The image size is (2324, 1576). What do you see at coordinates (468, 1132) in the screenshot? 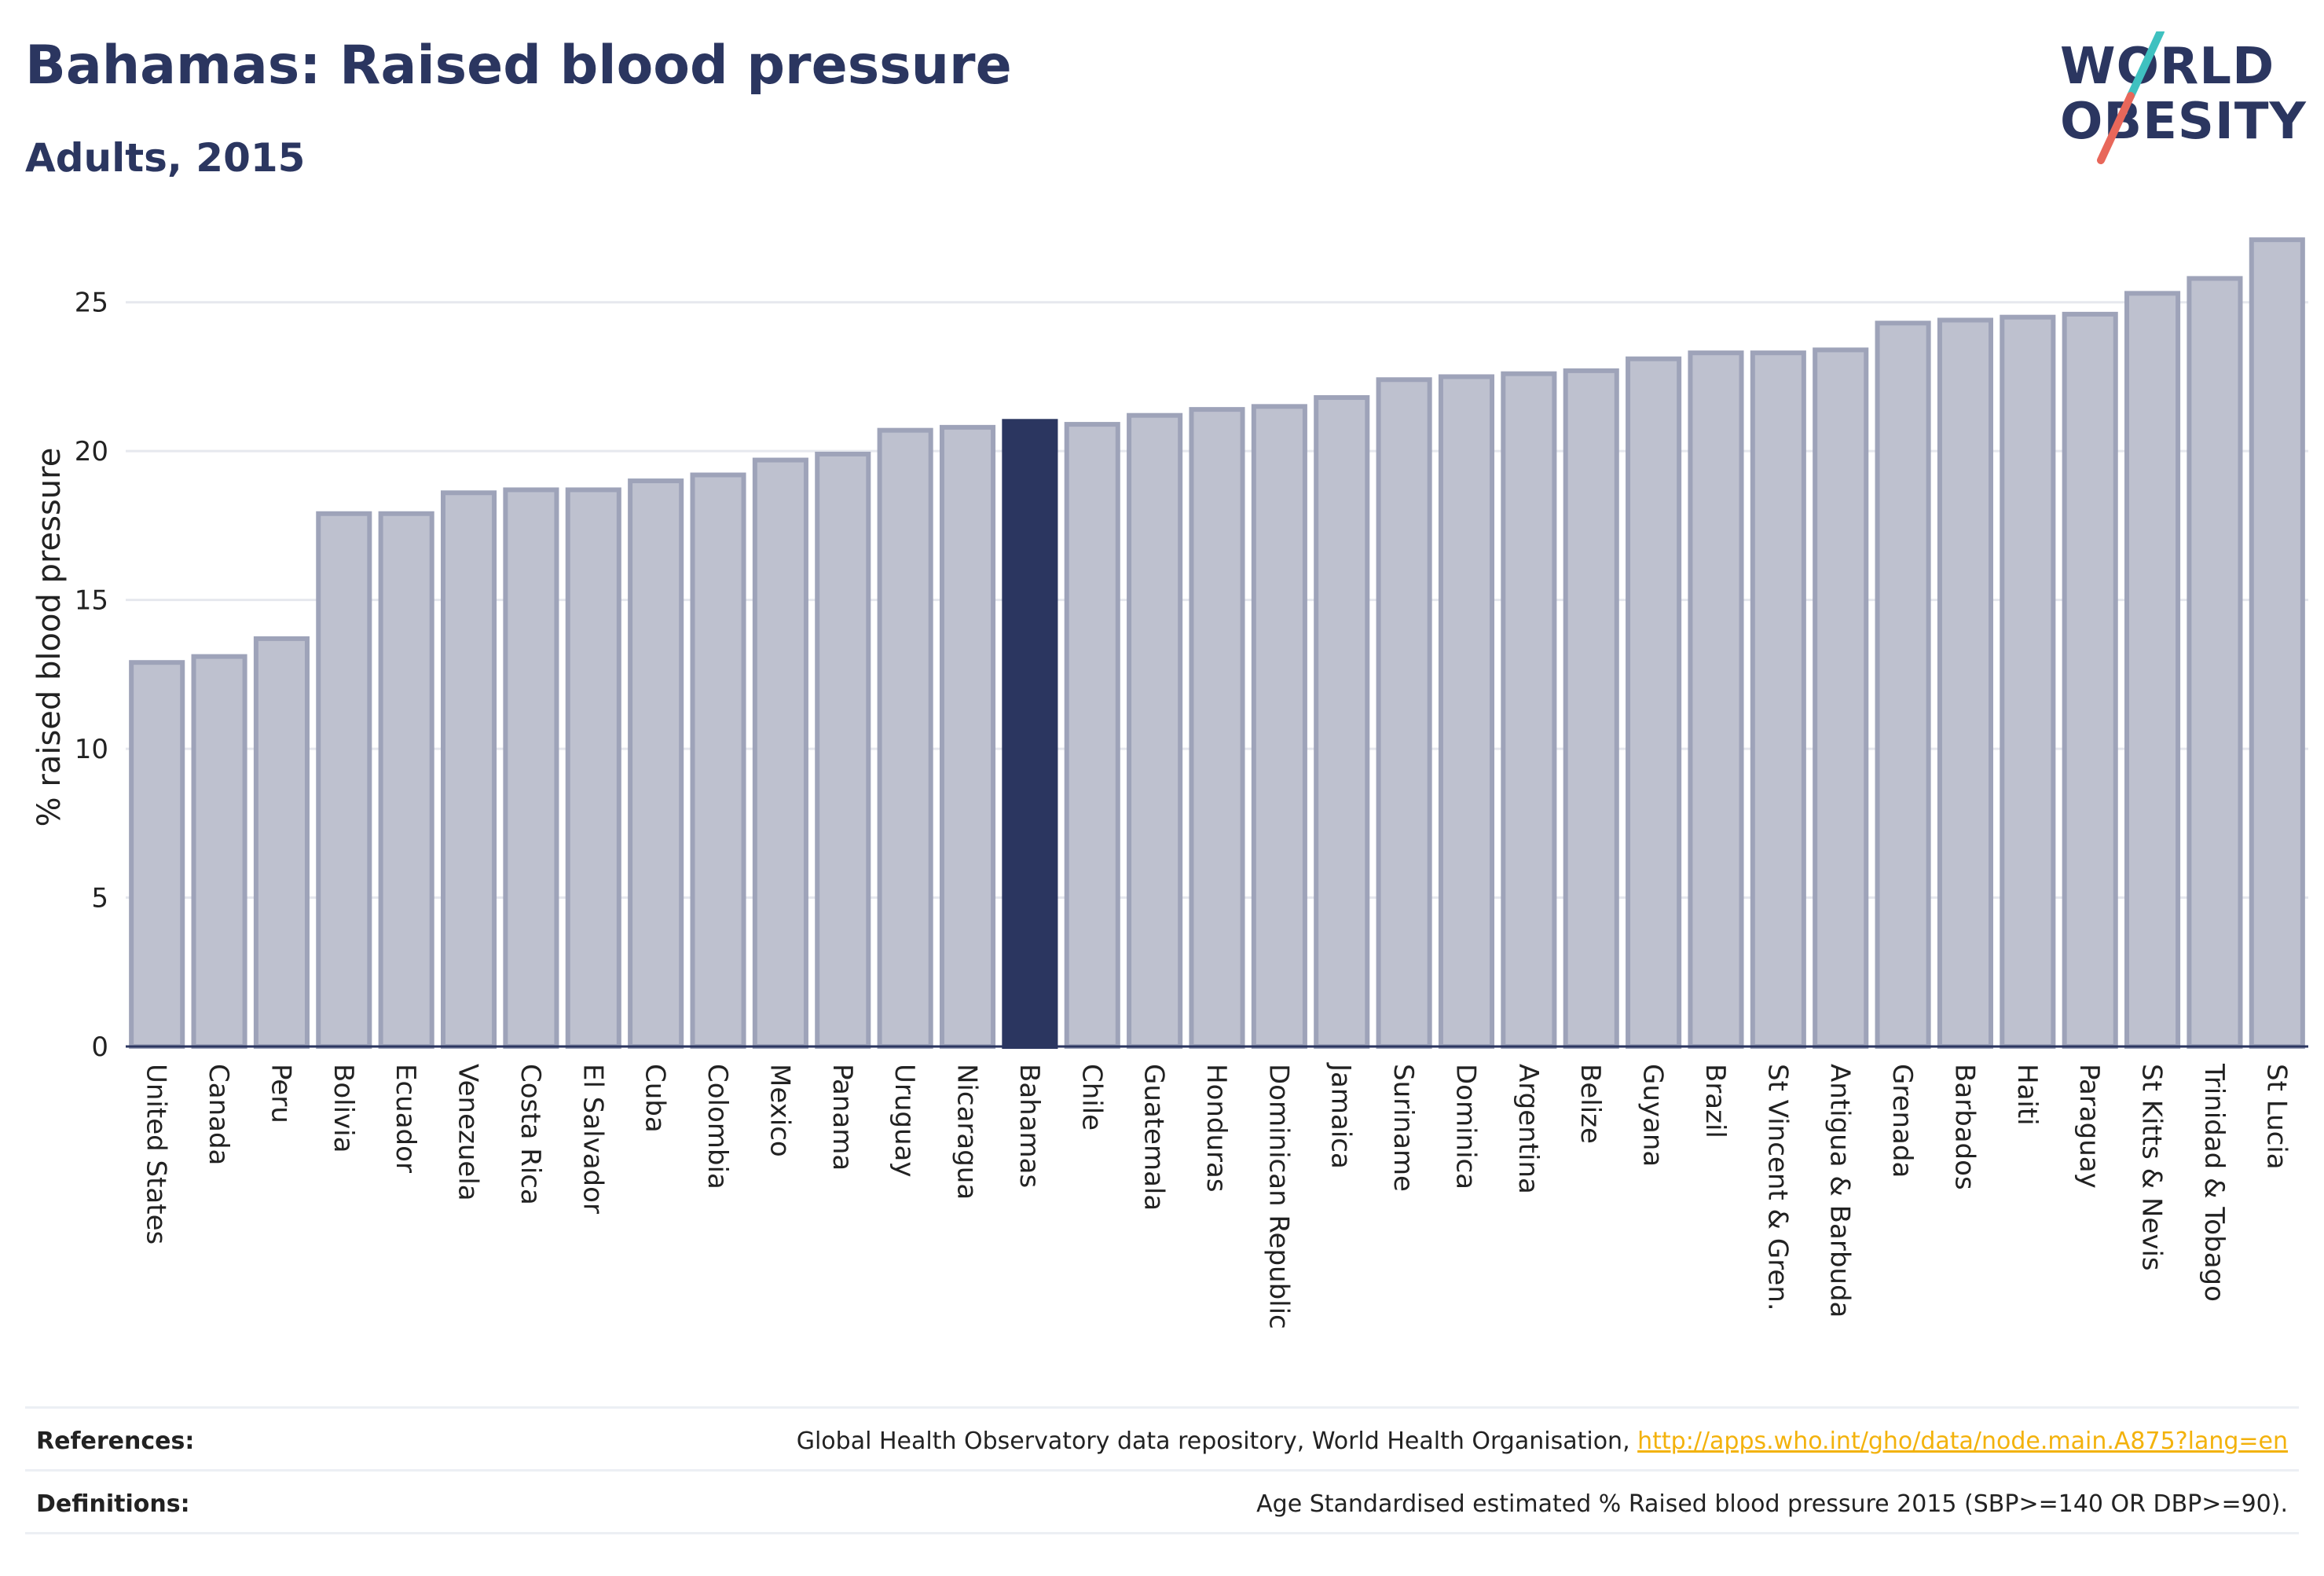
I see `x-tick-label: Venezuela` at bounding box center [468, 1132].